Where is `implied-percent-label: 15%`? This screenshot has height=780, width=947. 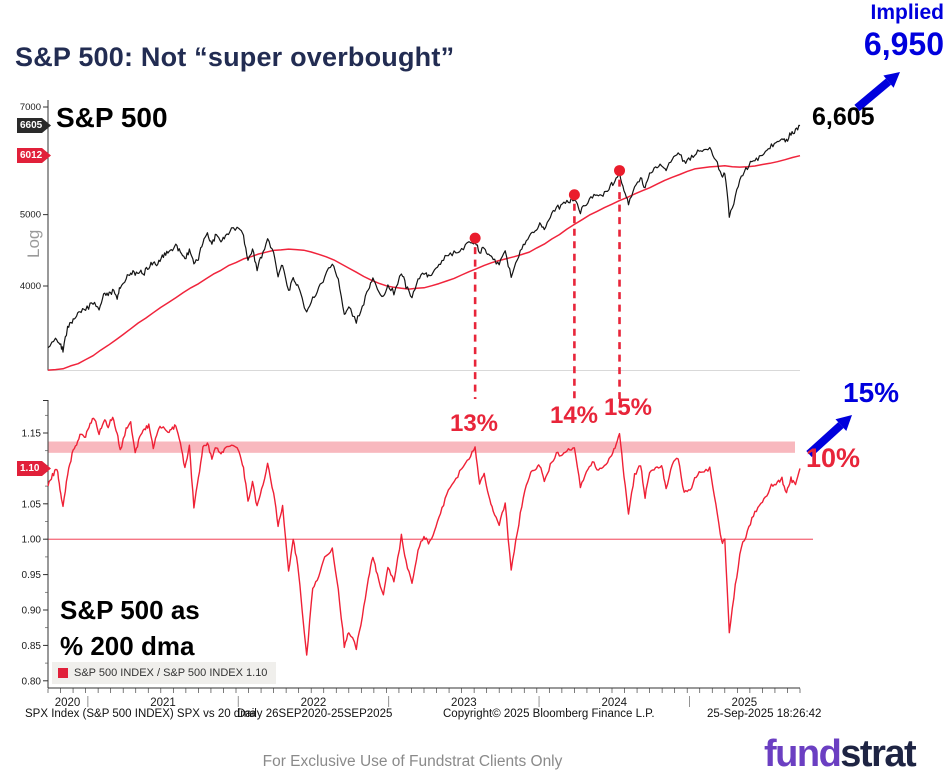
implied-percent-label: 15% is located at coordinates (871, 392).